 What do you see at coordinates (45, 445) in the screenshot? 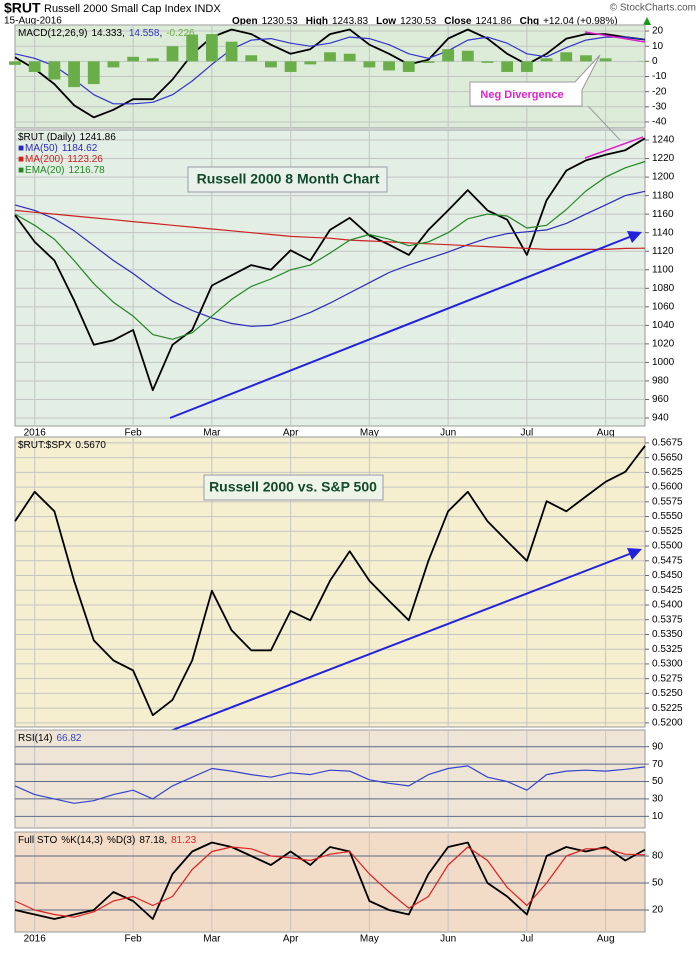
I see `legend-label: $RUT:$SPX` at bounding box center [45, 445].